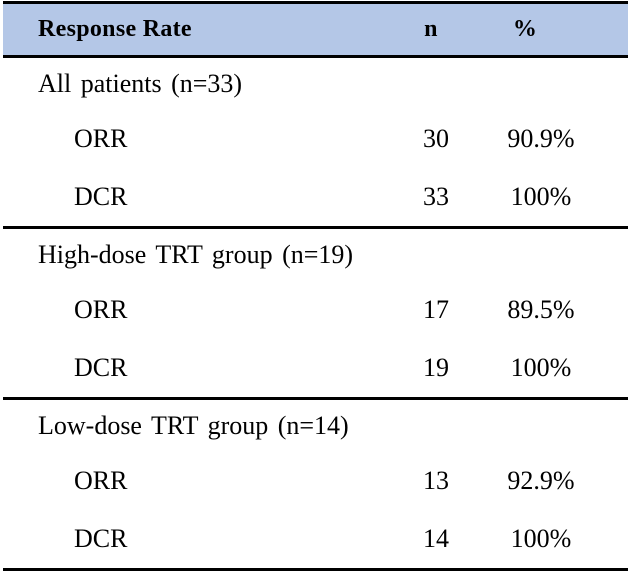 The width and height of the screenshot is (632, 576). Describe the element at coordinates (315, 481) in the screenshot. I see `table-row: ORR 13 92.9%` at that location.